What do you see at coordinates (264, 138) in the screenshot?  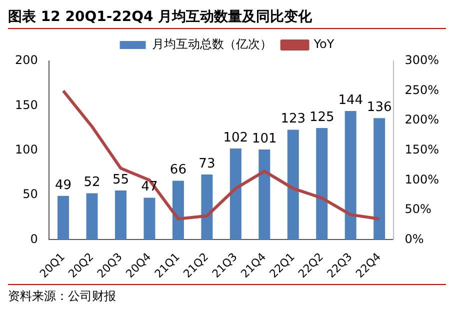 I see `data-label: 101` at bounding box center [264, 138].